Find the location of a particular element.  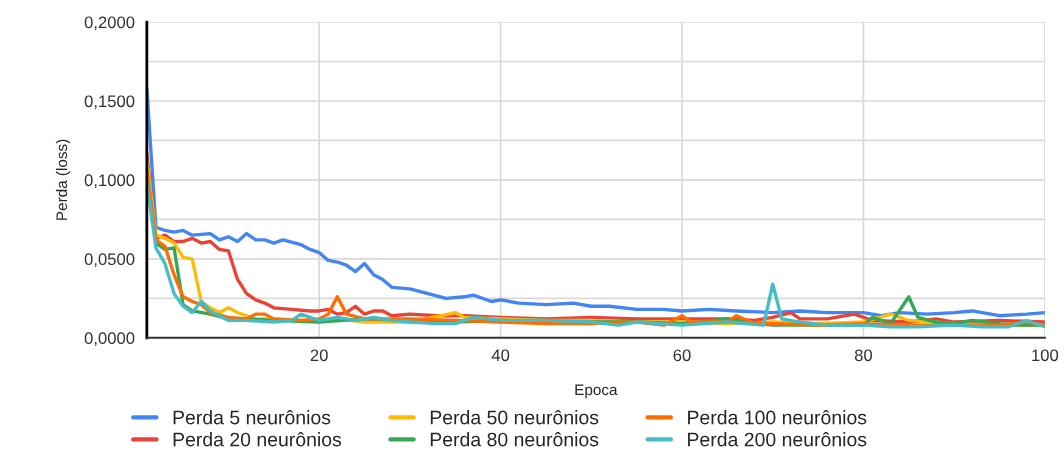

y-tick-label: 0,1000 is located at coordinates (109, 181).